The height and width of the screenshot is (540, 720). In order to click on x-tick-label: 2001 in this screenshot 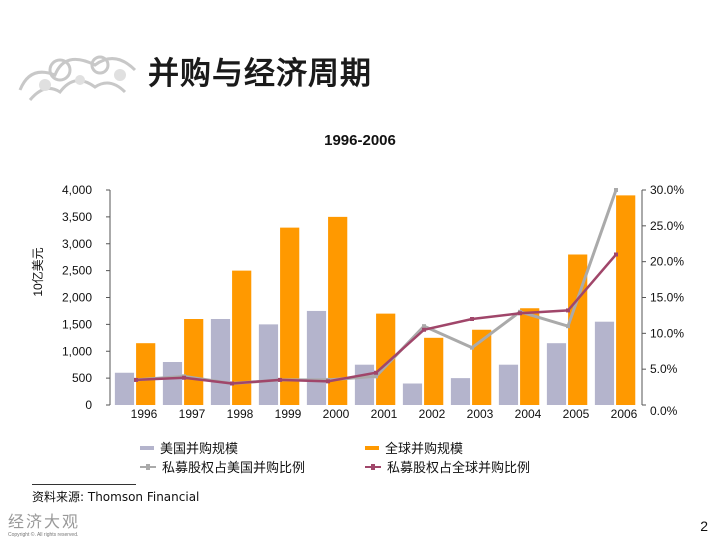, I will do `click(384, 414)`.